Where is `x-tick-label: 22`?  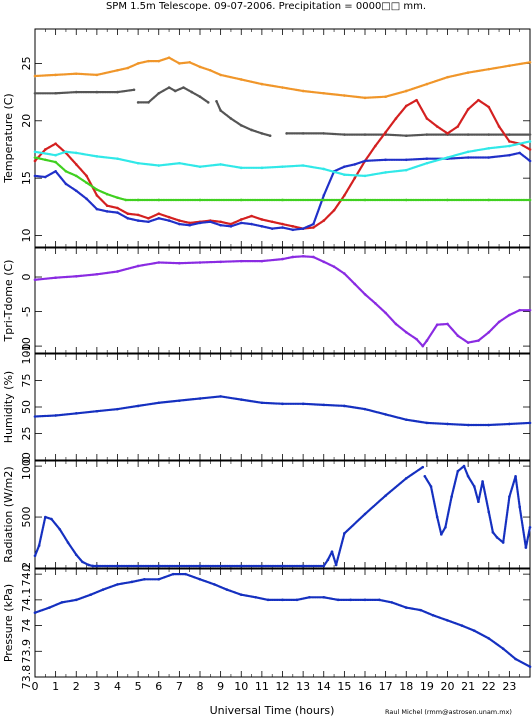 x-tick-label: 22 is located at coordinates (489, 686).